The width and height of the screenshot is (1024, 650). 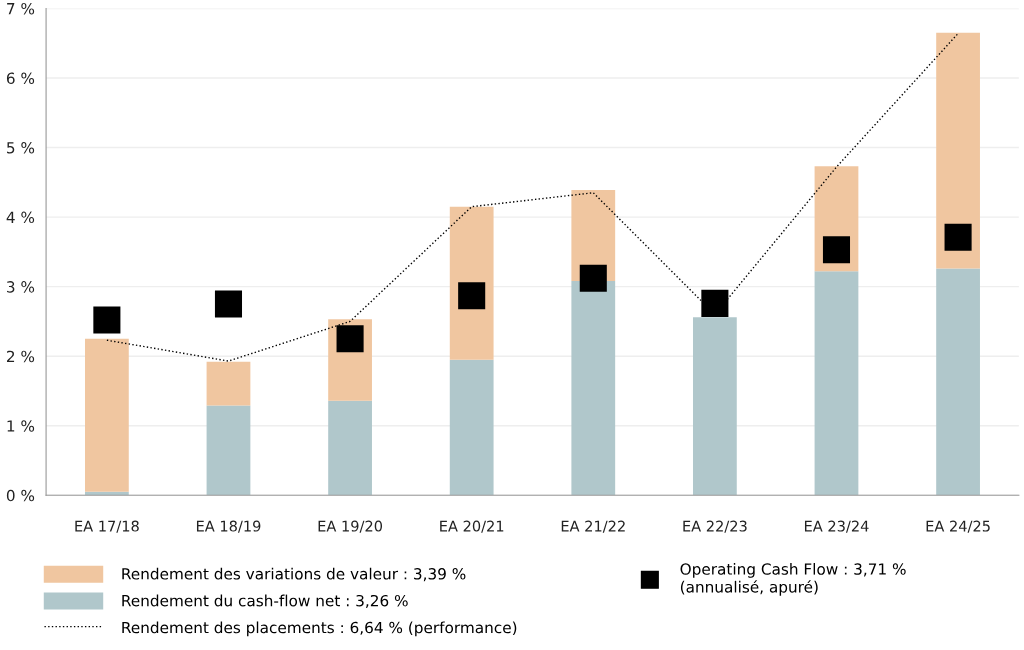 What do you see at coordinates (21, 8) in the screenshot?
I see `y-tick-label: 7 %` at bounding box center [21, 8].